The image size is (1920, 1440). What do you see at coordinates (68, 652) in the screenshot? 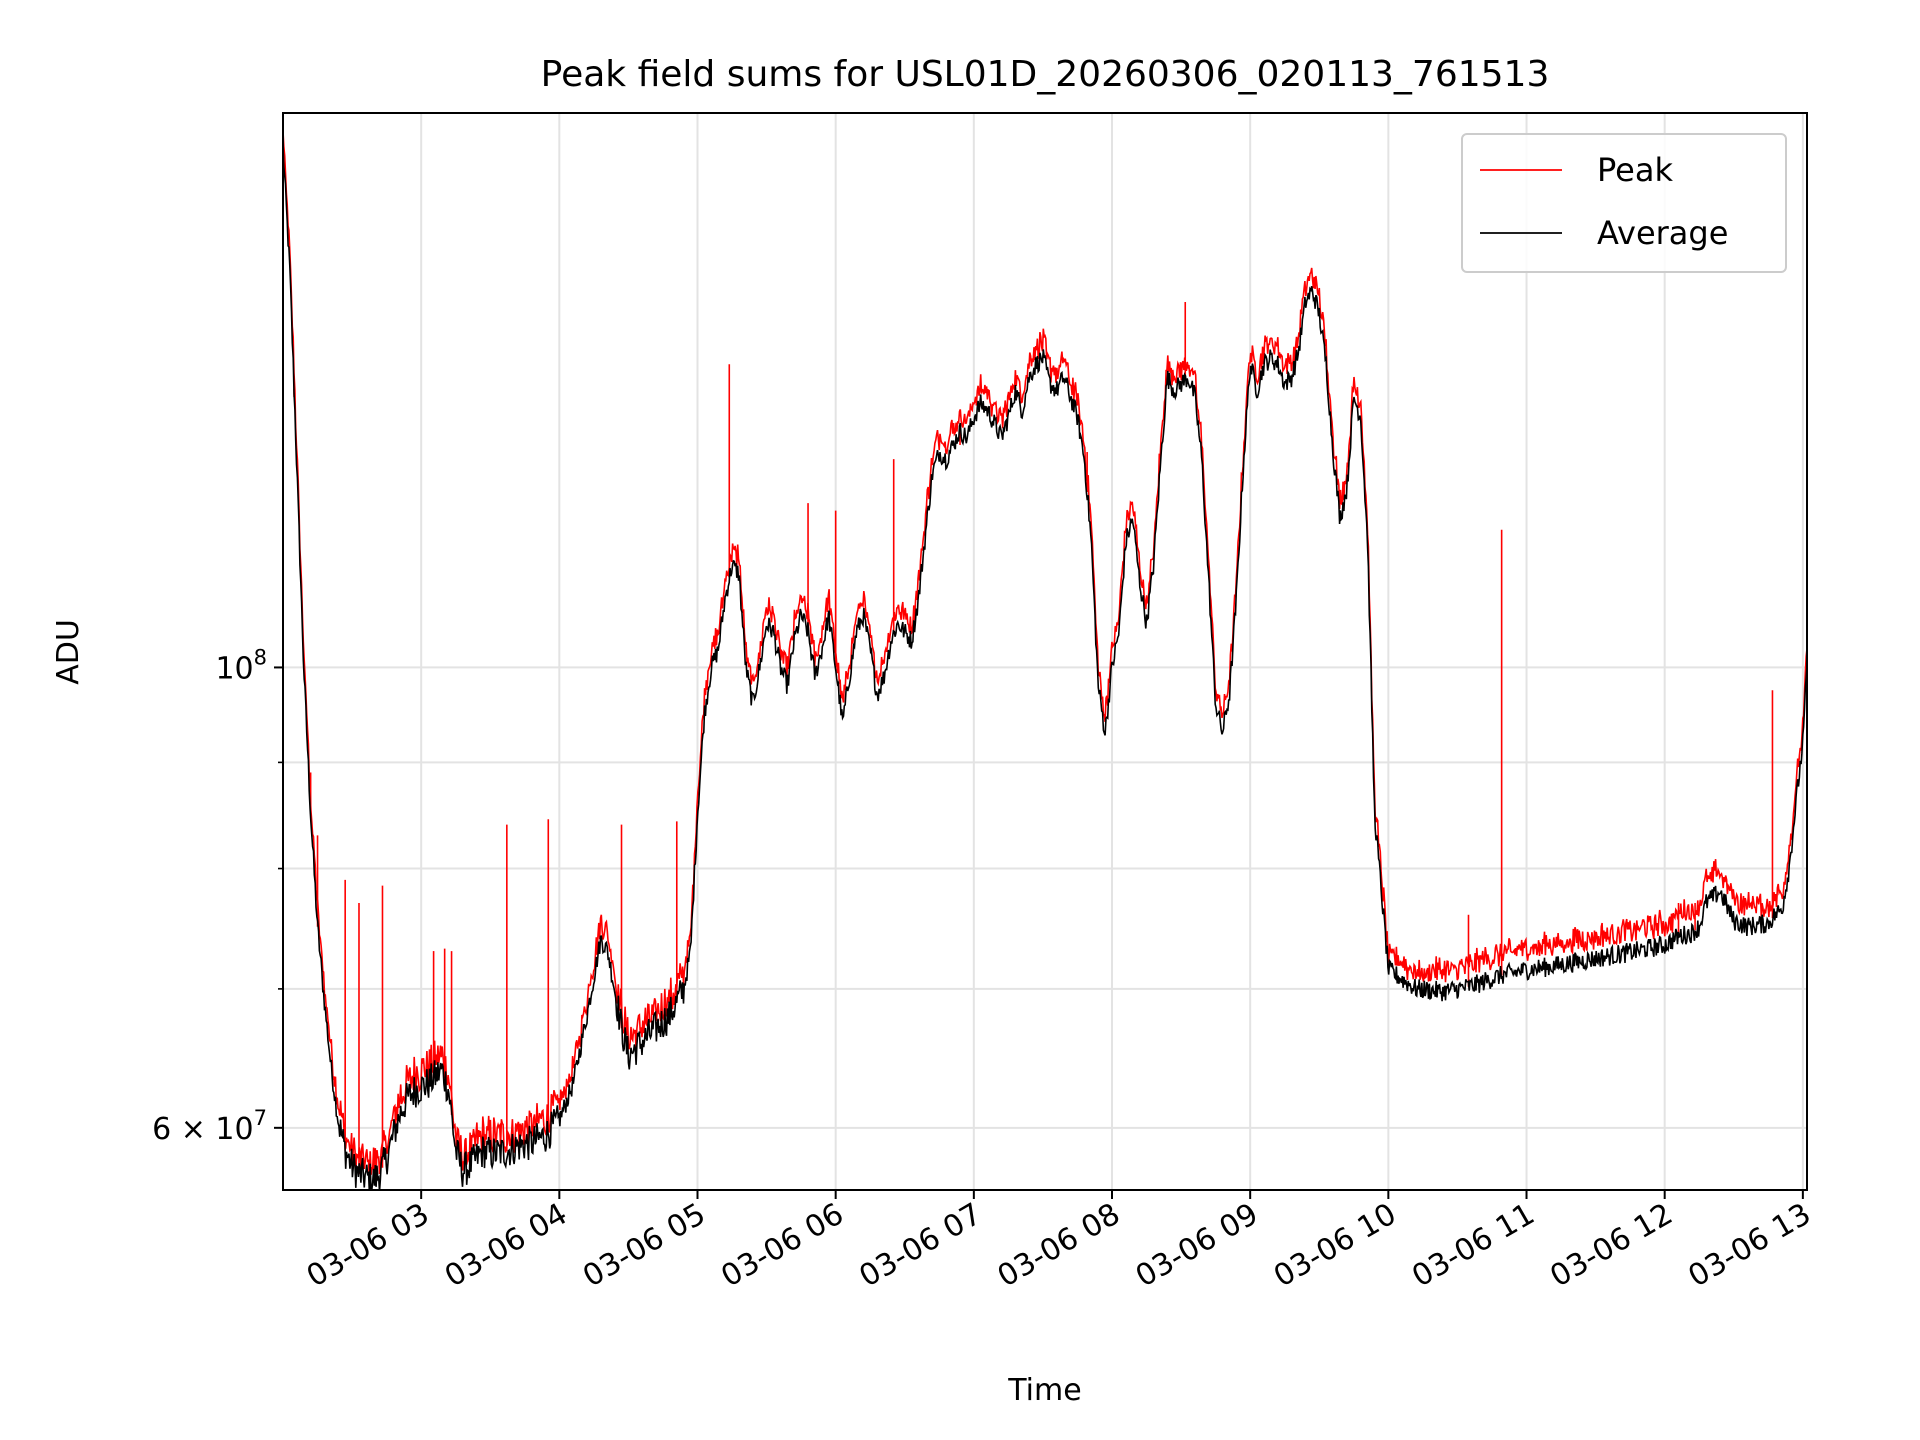
I see `y-axis-label: ADU` at bounding box center [68, 652].